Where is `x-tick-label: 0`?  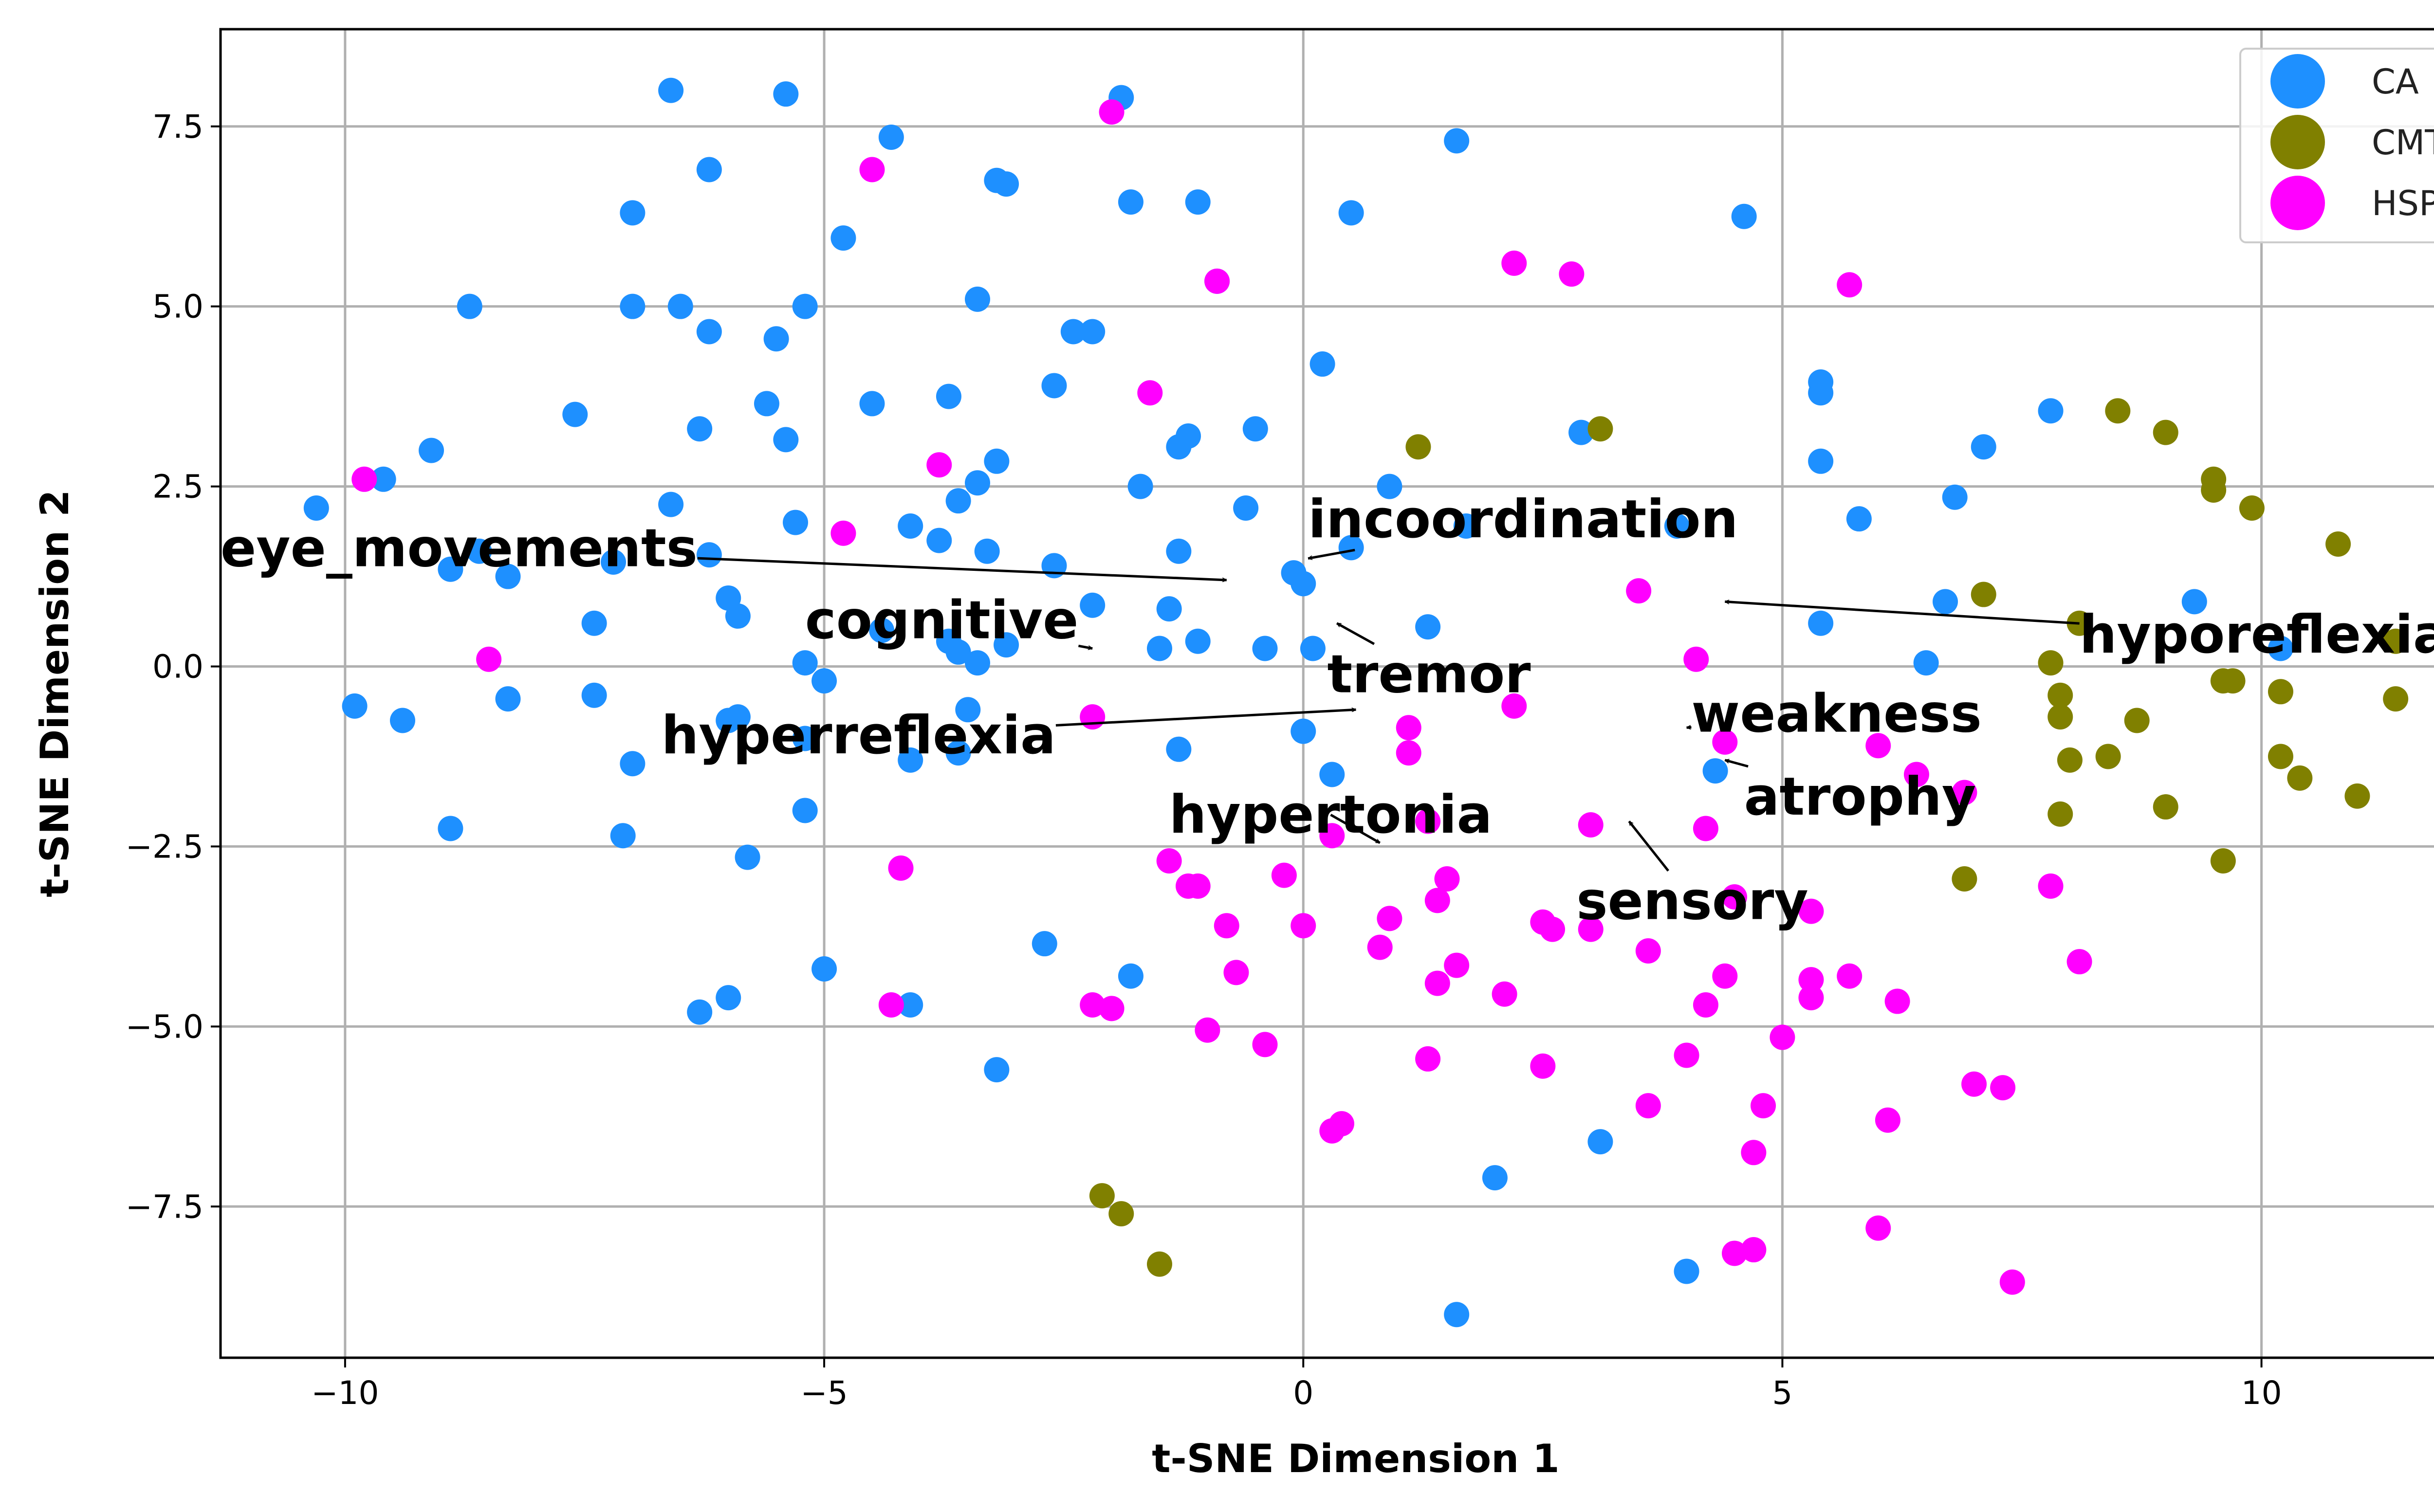 x-tick-label: 0 is located at coordinates (1303, 1393).